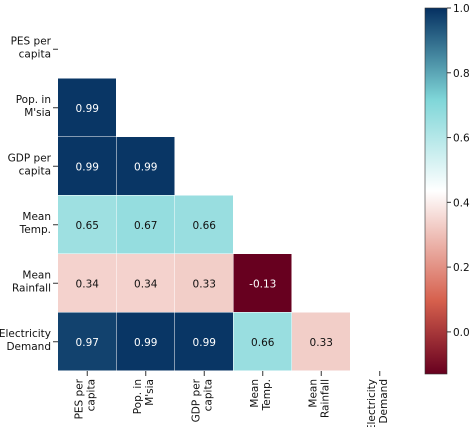 This screenshot has width=474, height=427. What do you see at coordinates (28, 347) in the screenshot?
I see `y-tick-label: Demand` at bounding box center [28, 347].